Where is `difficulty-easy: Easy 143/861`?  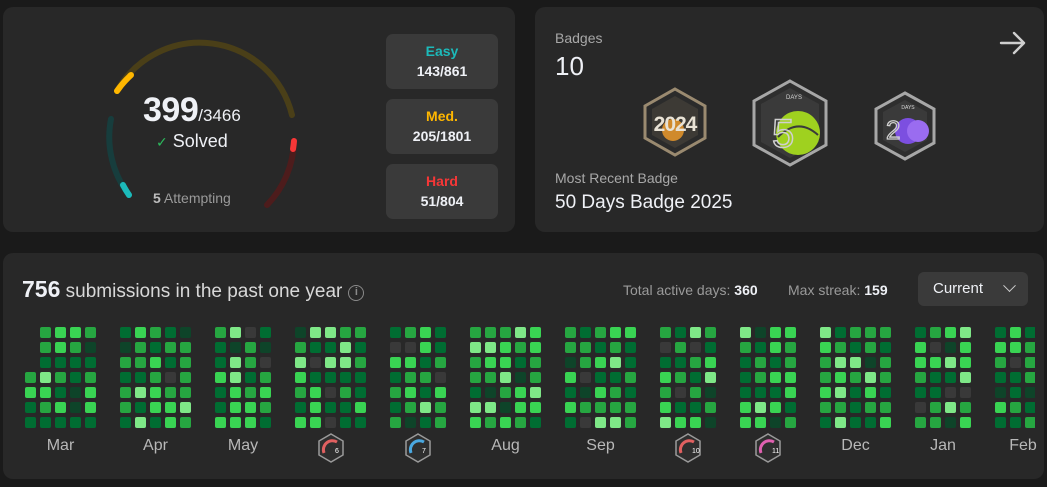 difficulty-easy: Easy 143/861 is located at coordinates (442, 61).